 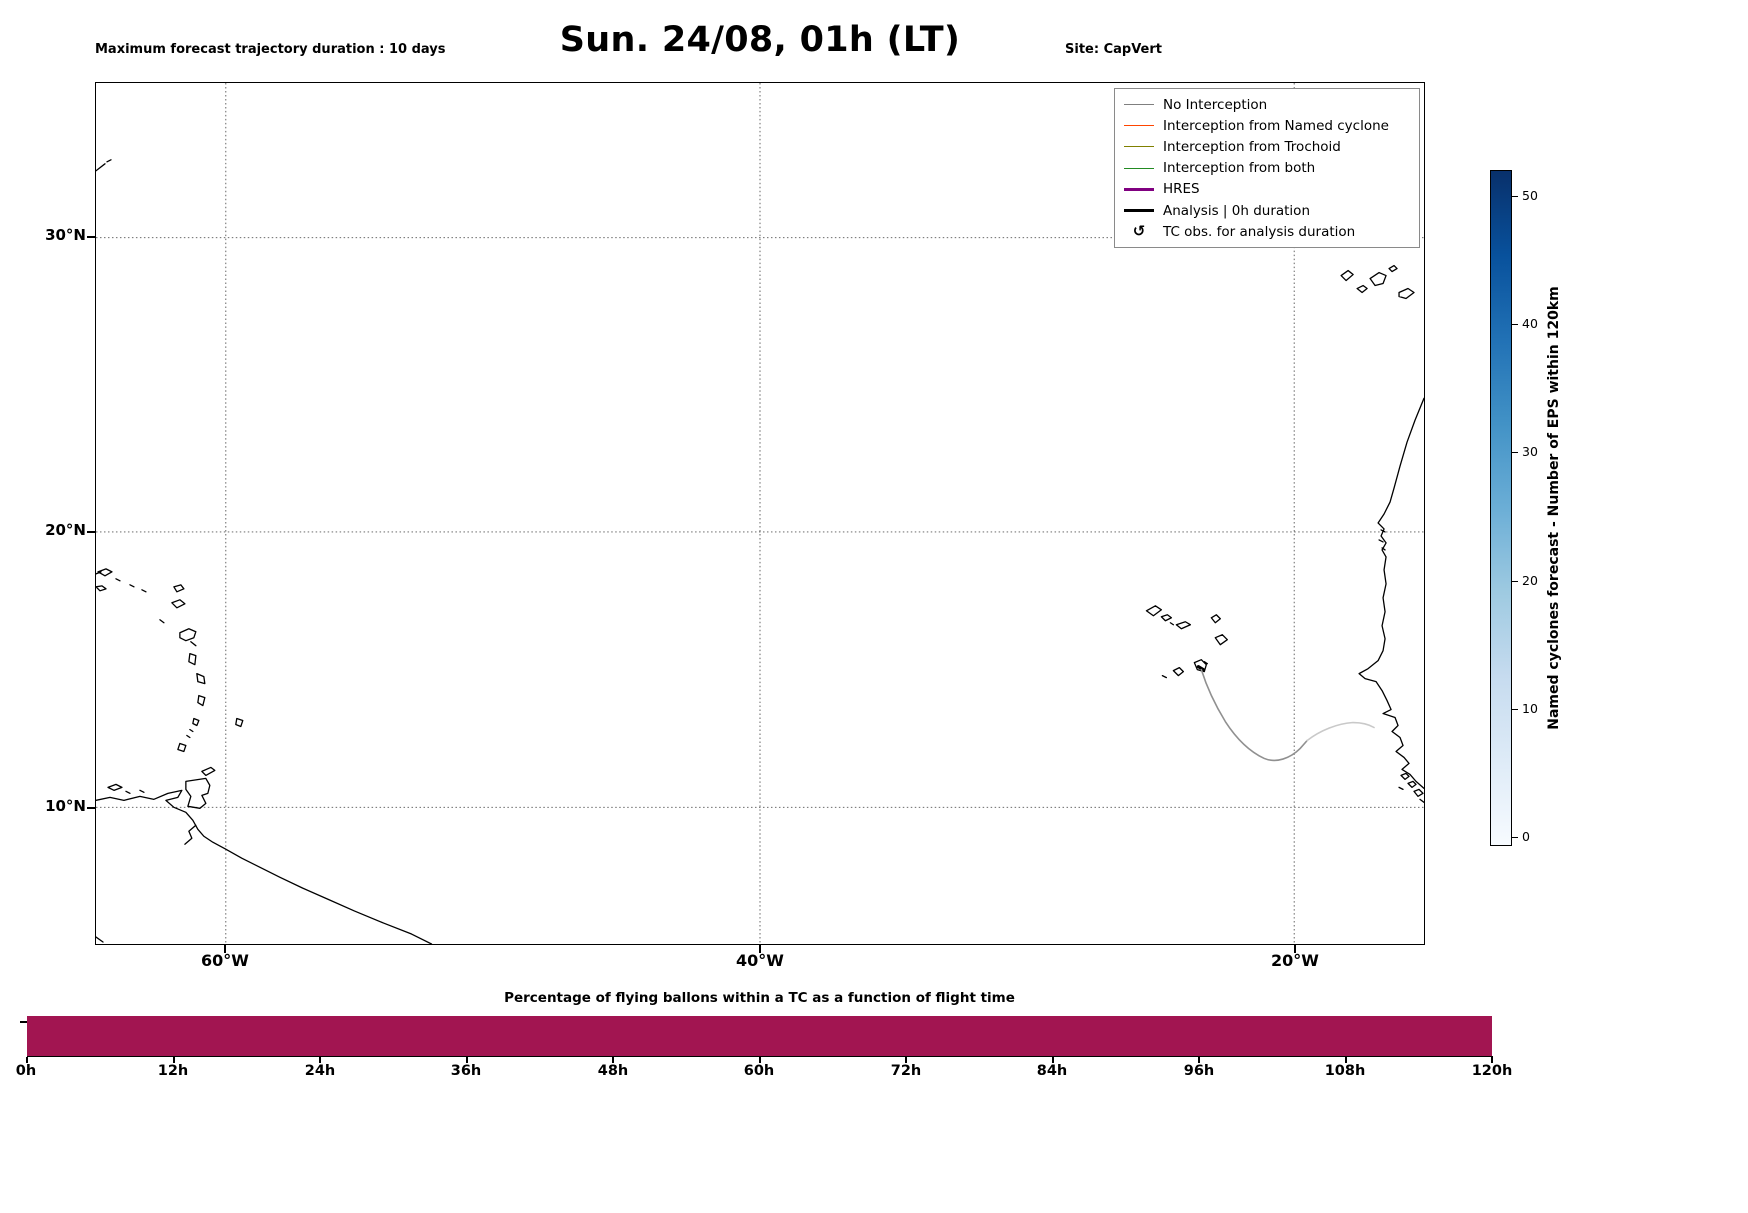 What do you see at coordinates (170, 660) in the screenshot?
I see `coast-lesser-antilles` at bounding box center [170, 660].